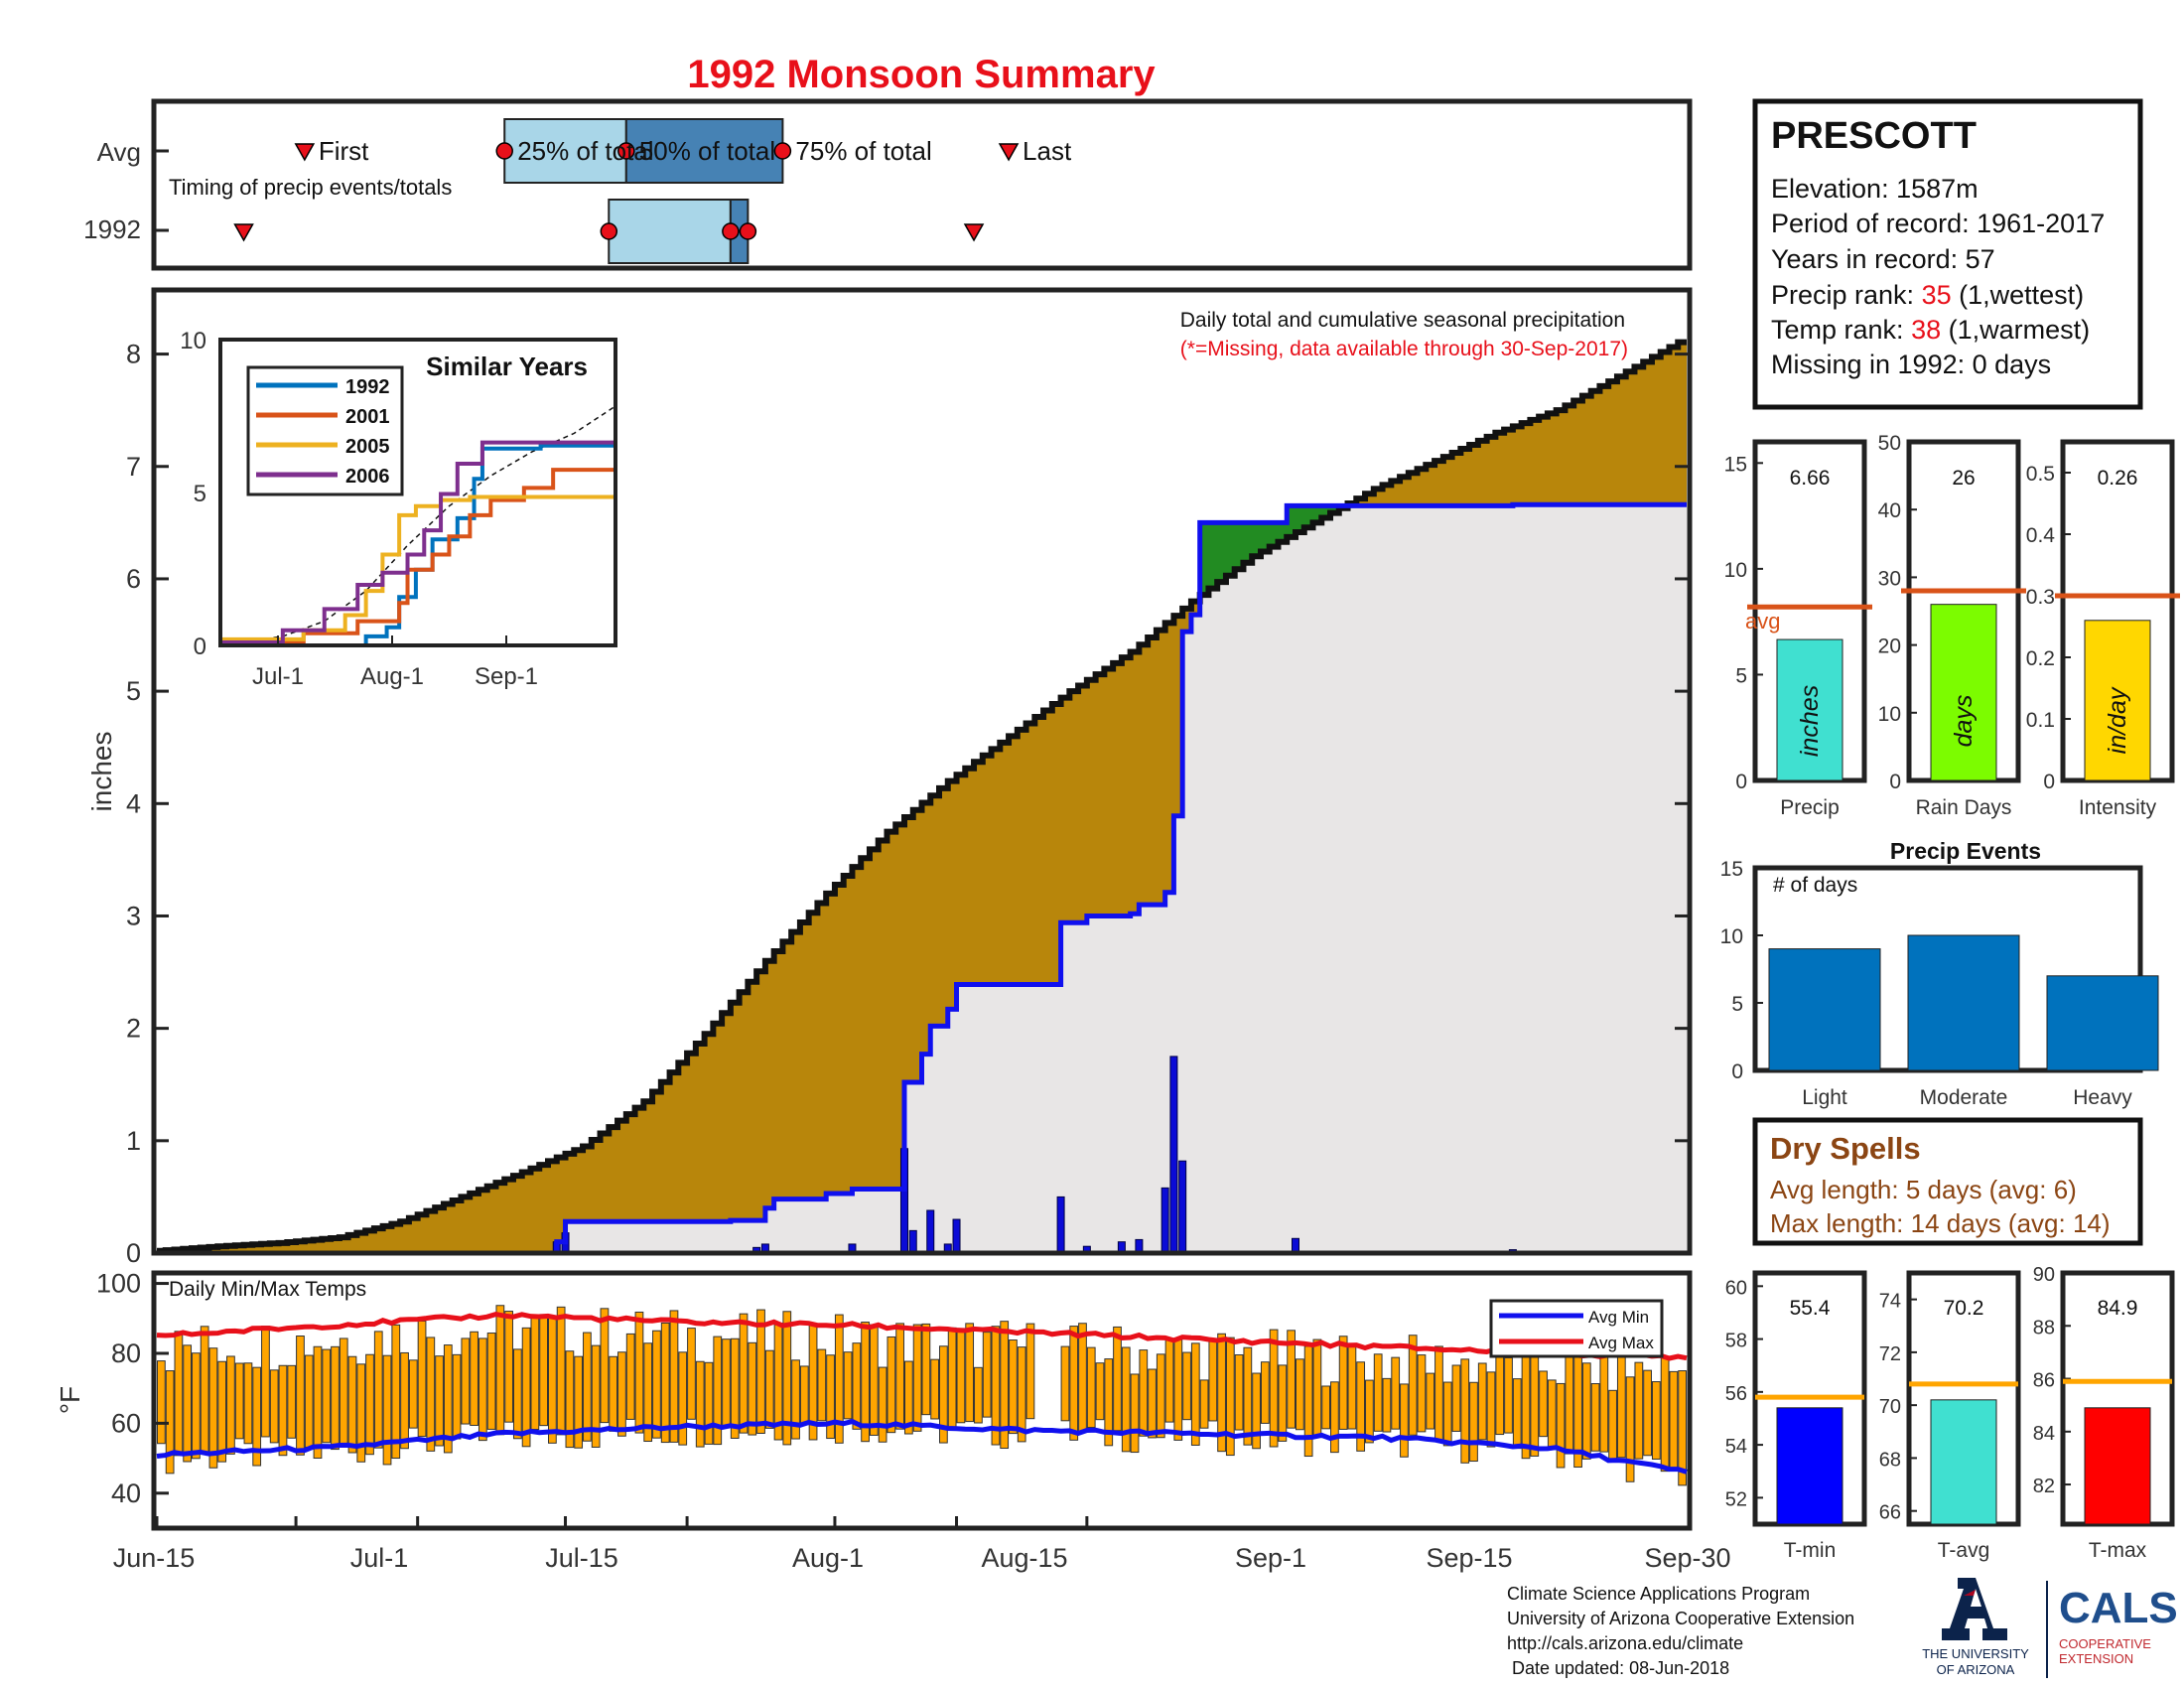 The width and height of the screenshot is (2184, 1688). Describe the element at coordinates (418, 555) in the screenshot. I see `similar-year-line-2001` at that location.